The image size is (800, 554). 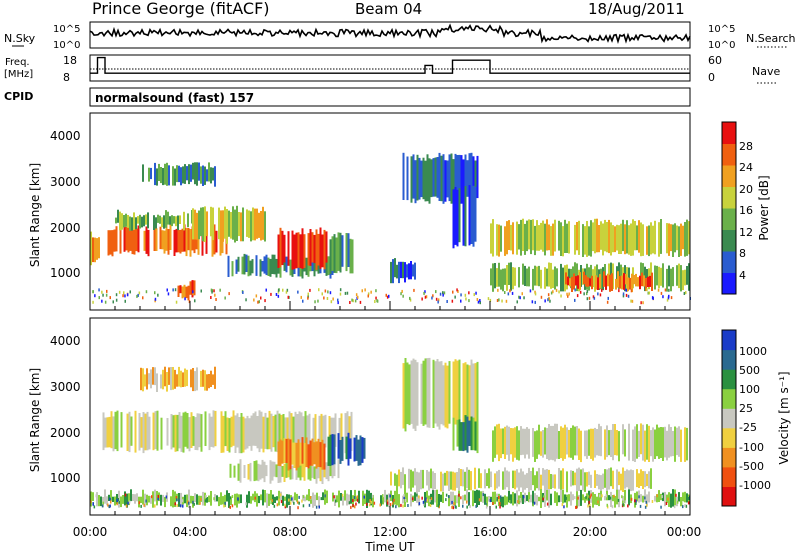 I want to click on freq-label-1: Freq., so click(x=17, y=62).